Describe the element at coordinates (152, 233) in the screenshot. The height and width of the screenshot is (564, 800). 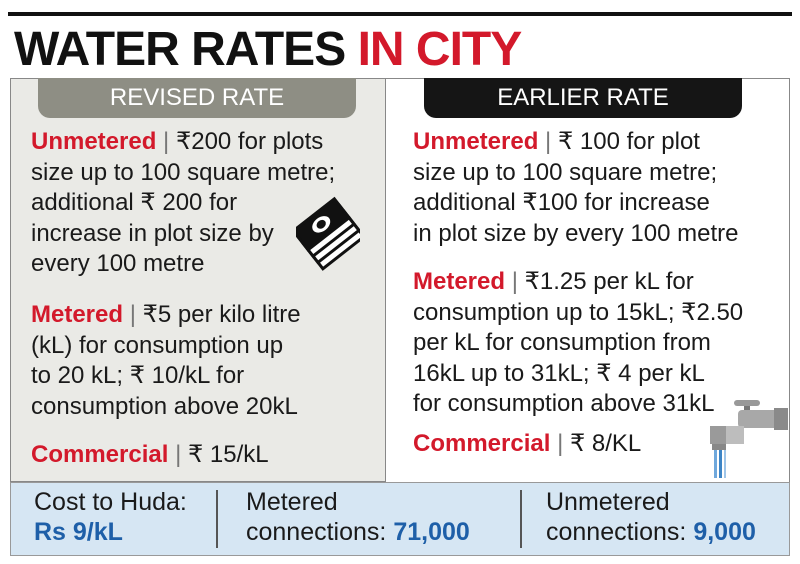
I see `revised-unmetered-line: increase in plot size by` at that location.